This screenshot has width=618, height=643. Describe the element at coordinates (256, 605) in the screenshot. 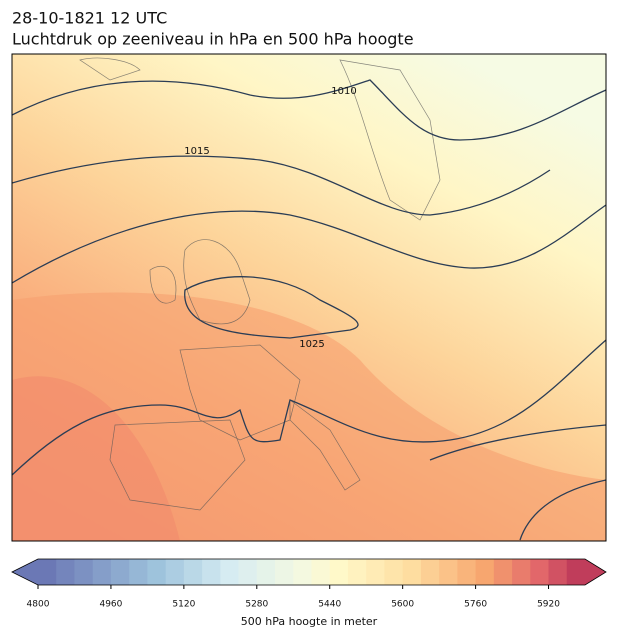

I see `colorbar-tick-label: 5280` at that location.